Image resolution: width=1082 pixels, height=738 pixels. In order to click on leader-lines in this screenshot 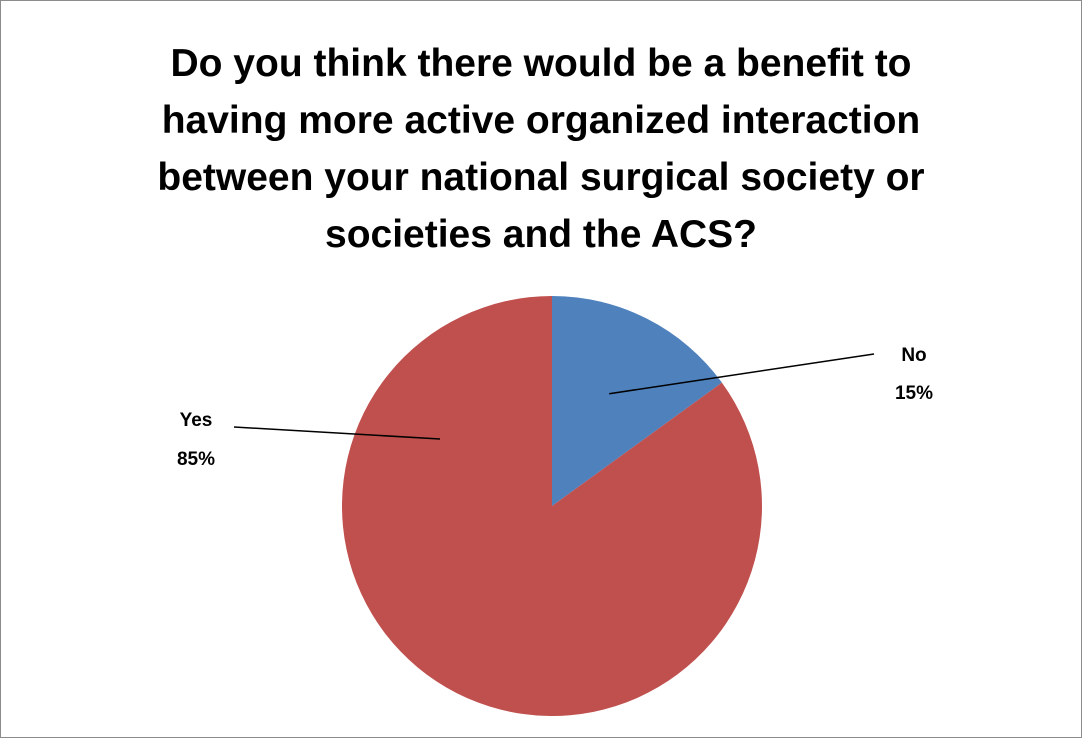, I will do `click(554, 396)`.